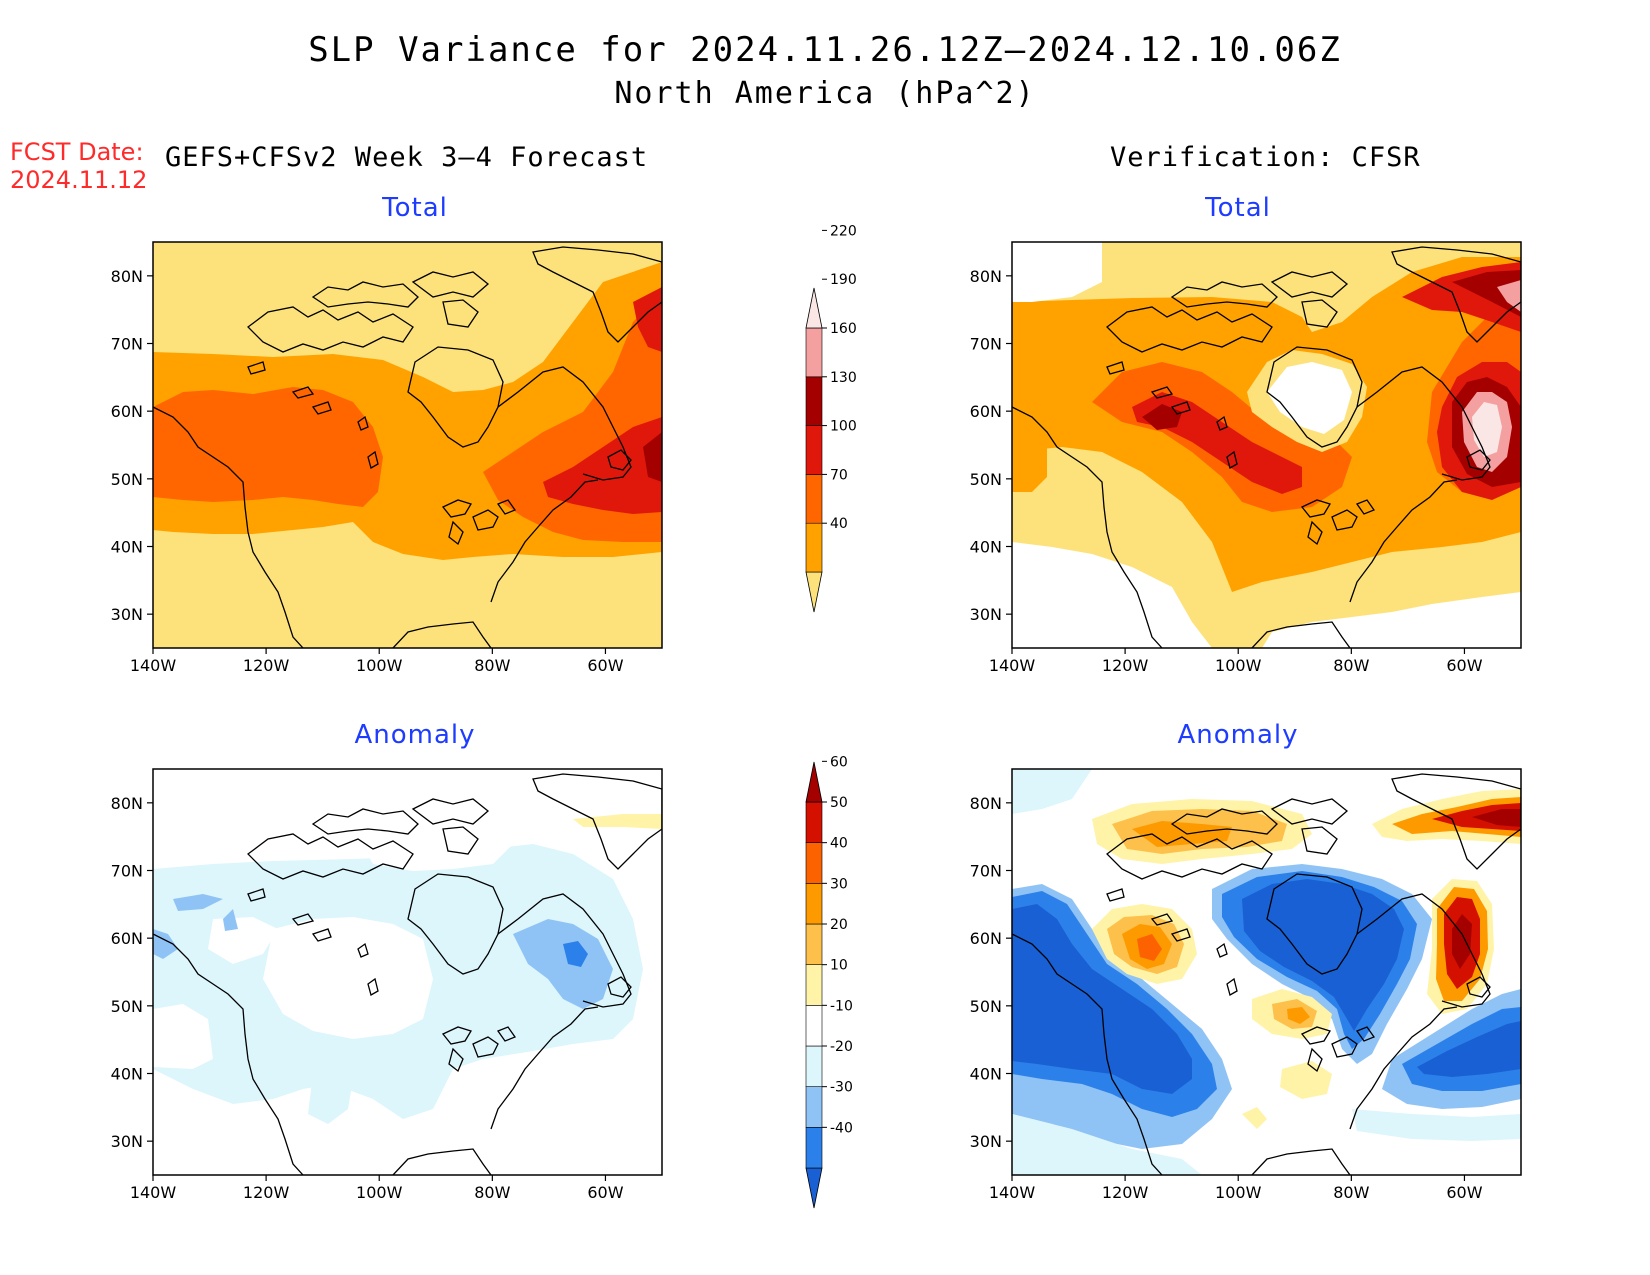 The height and width of the screenshot is (1275, 1650). Describe the element at coordinates (839, 475) in the screenshot. I see `colorbar-label: 70` at that location.